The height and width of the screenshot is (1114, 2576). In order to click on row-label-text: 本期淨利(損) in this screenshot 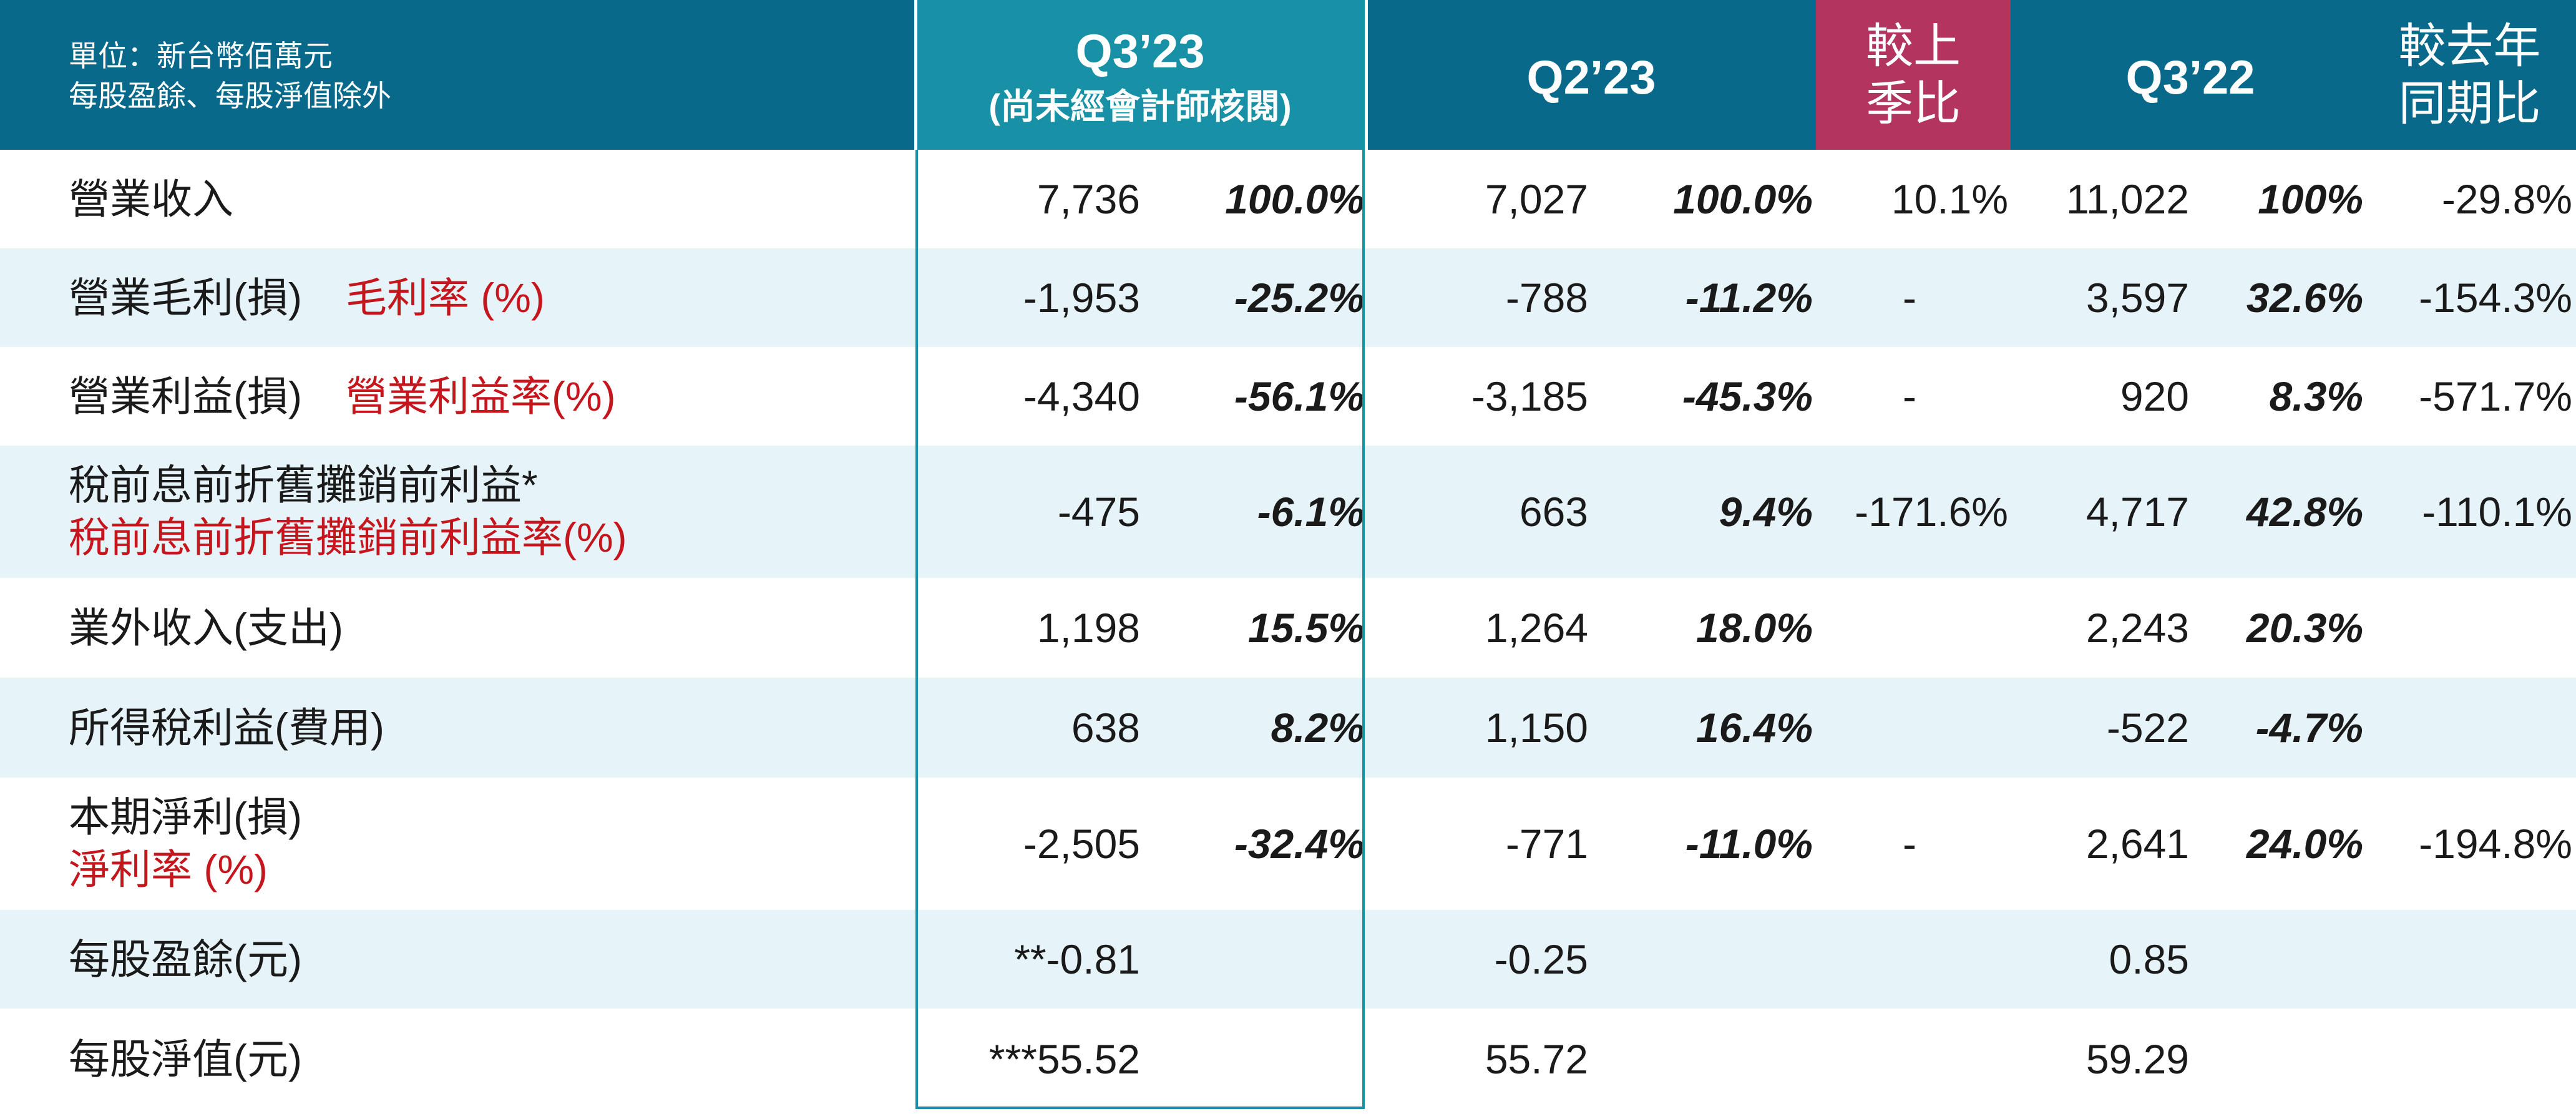, I will do `click(185, 817)`.